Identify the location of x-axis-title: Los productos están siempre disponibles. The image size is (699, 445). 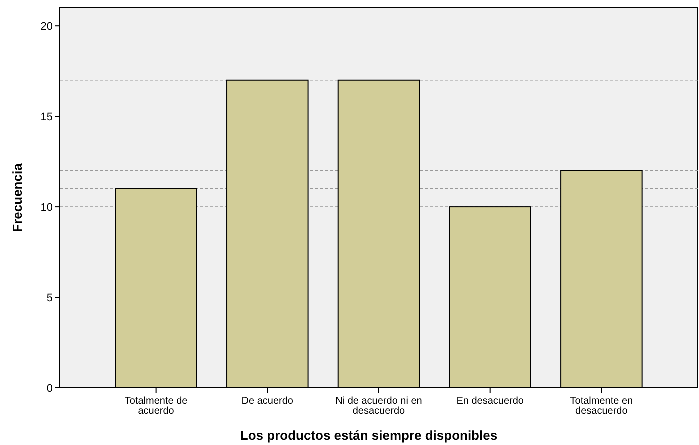
(369, 435).